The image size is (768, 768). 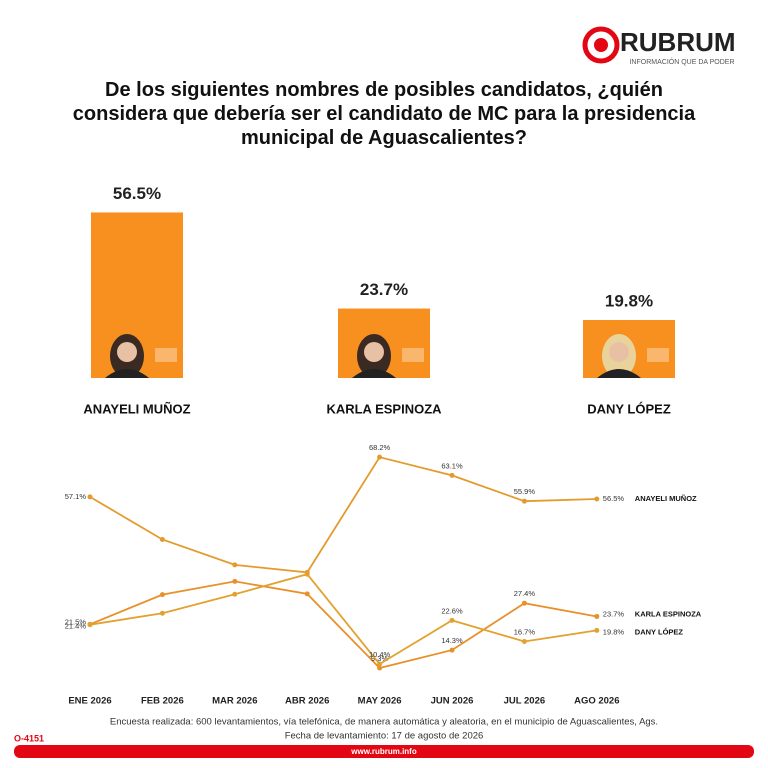 What do you see at coordinates (307, 701) in the screenshot?
I see `x-tick-label: ABR 2026` at bounding box center [307, 701].